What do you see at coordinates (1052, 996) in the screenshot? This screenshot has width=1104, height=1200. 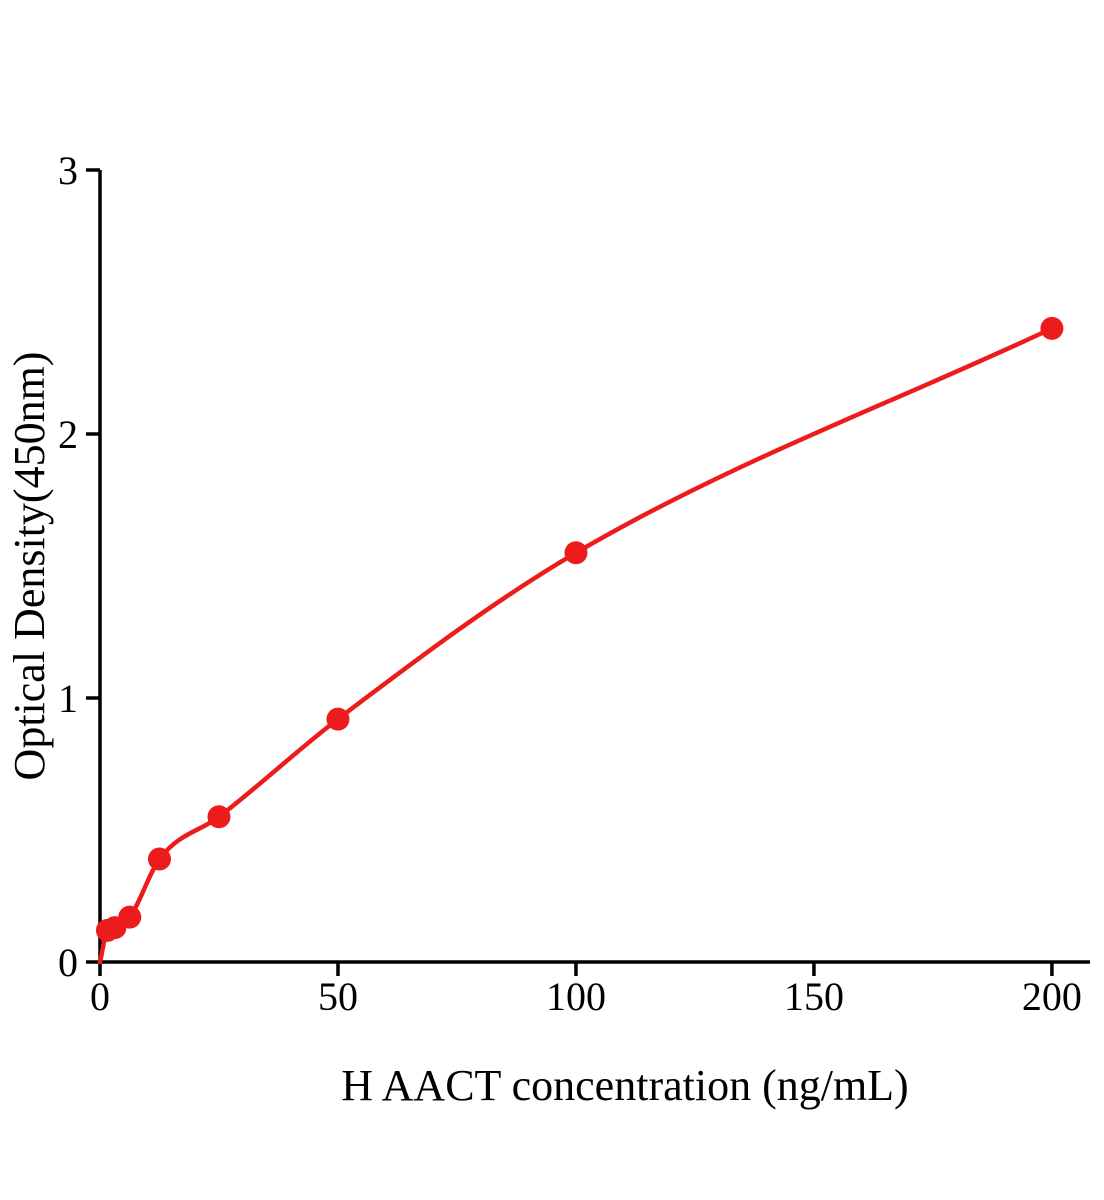 I see `x-tick-label: 200` at bounding box center [1052, 996].